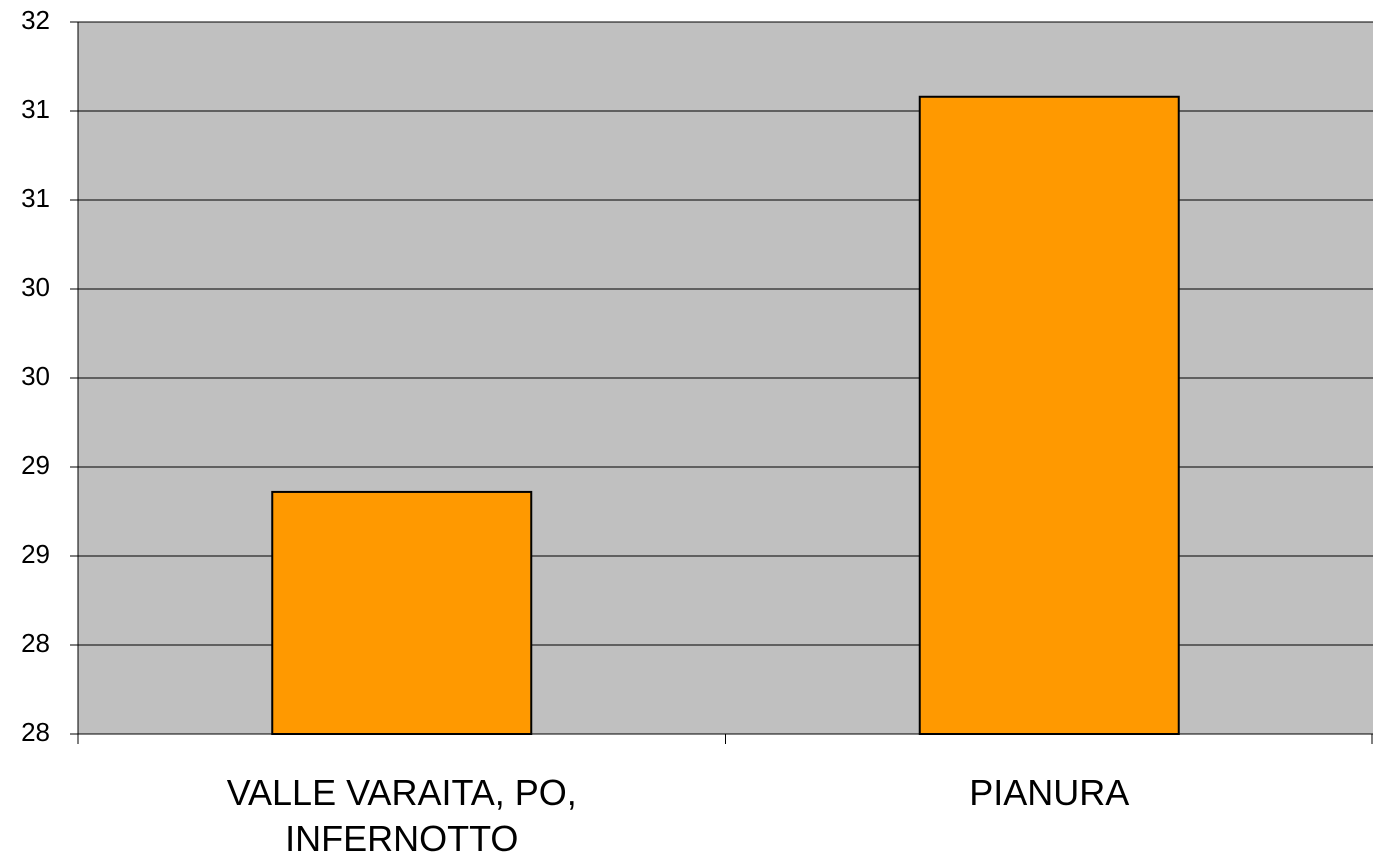 This screenshot has height=863, width=1373. I want to click on y-tick-label: 32, so click(35, 20).